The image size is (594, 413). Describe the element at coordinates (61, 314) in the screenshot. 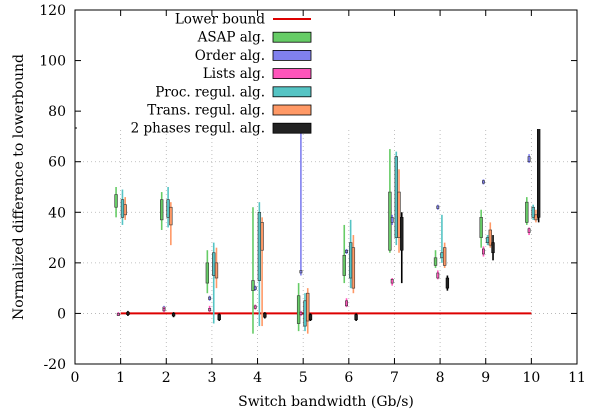

I see `y-tick-label: 0` at that location.